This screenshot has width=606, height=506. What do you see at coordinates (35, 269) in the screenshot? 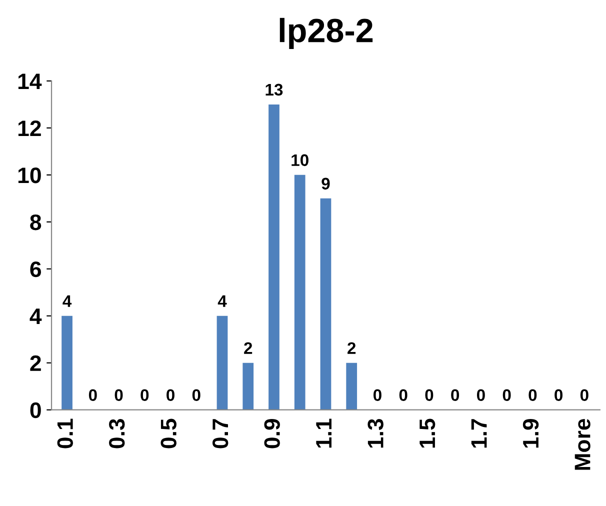
I see `y-tick-label: 6` at bounding box center [35, 269].